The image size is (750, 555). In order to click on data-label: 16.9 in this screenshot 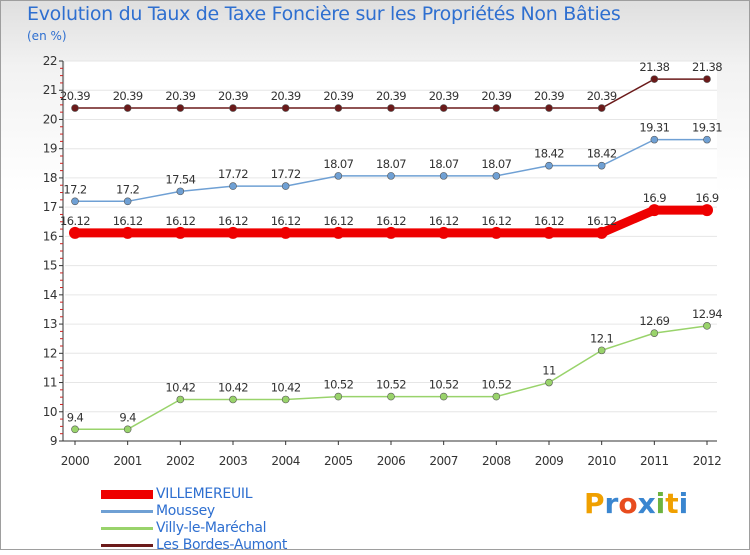, I will do `click(706, 198)`.